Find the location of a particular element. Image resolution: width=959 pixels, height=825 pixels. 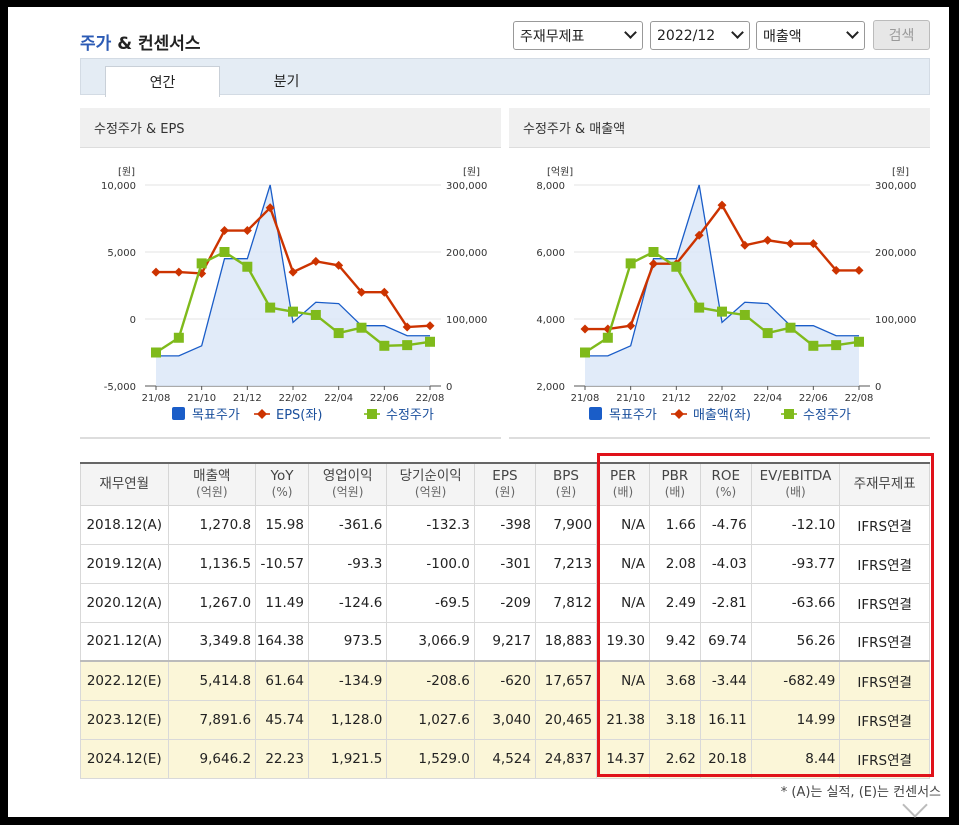

column-header-unit: (원) is located at coordinates (505, 492).